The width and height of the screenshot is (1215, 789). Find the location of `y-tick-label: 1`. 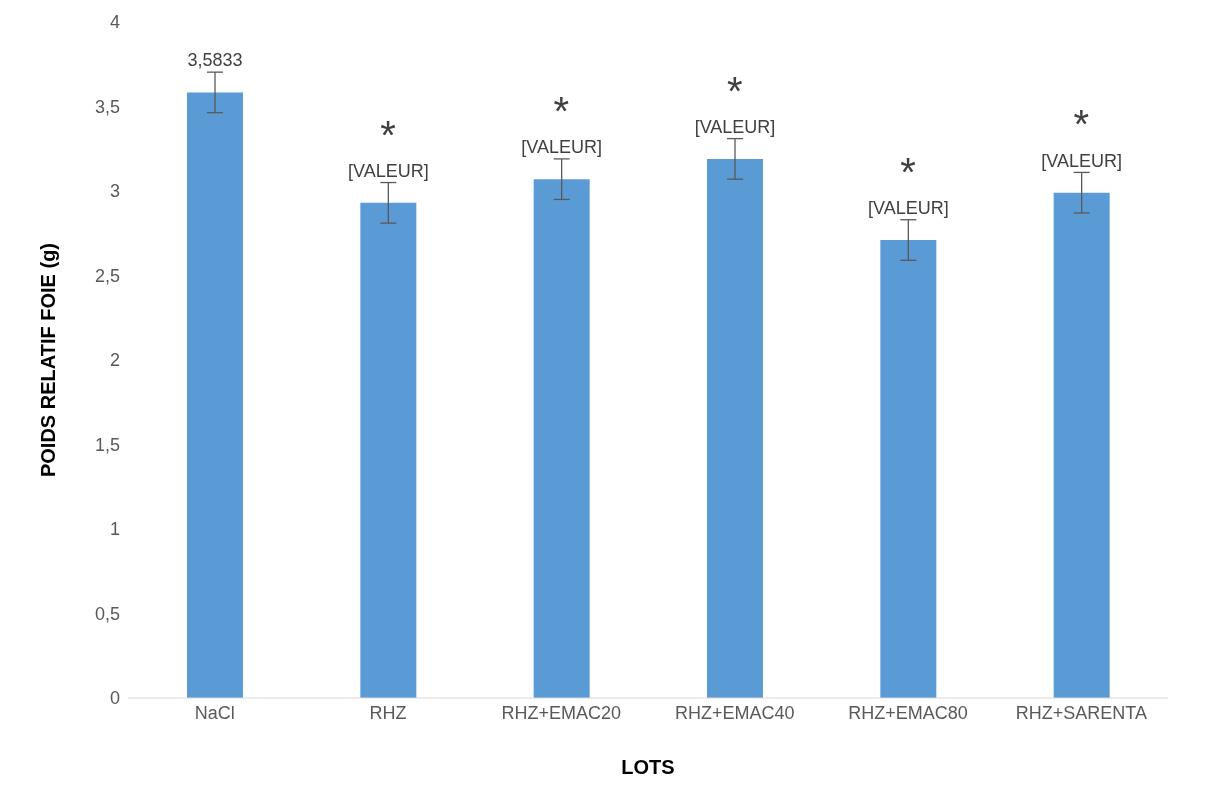

y-tick-label: 1 is located at coordinates (114, 529).